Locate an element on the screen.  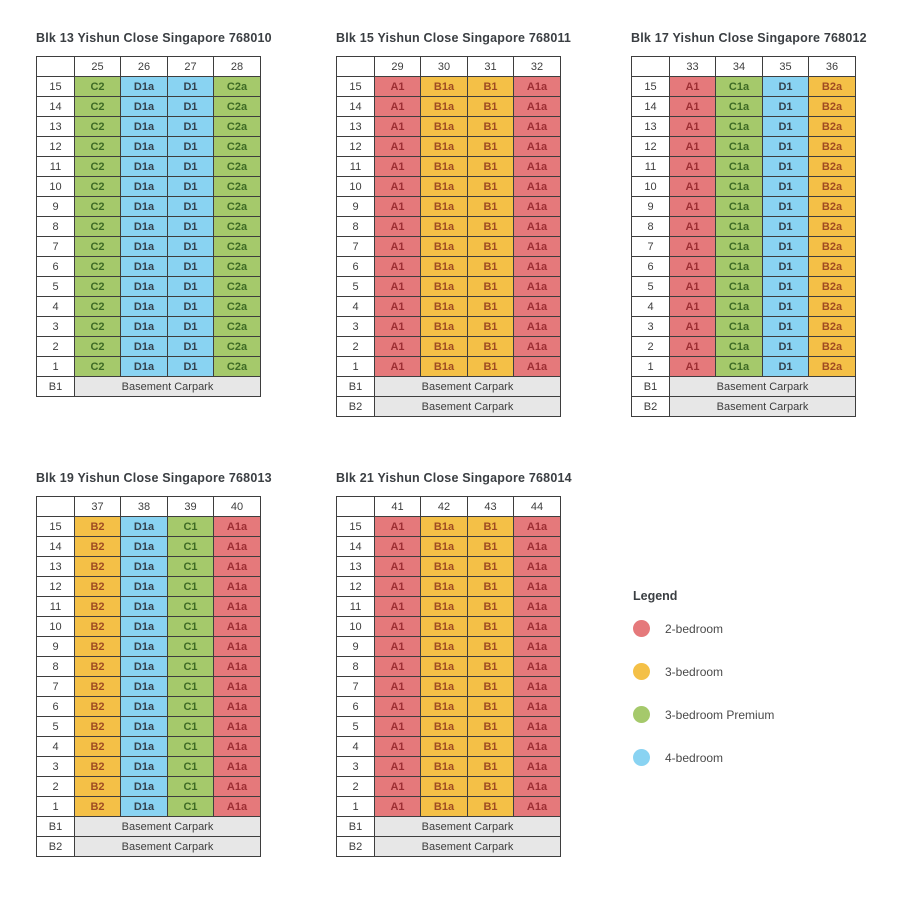
legend-item: 2-bedroom is located at coordinates (703, 628).